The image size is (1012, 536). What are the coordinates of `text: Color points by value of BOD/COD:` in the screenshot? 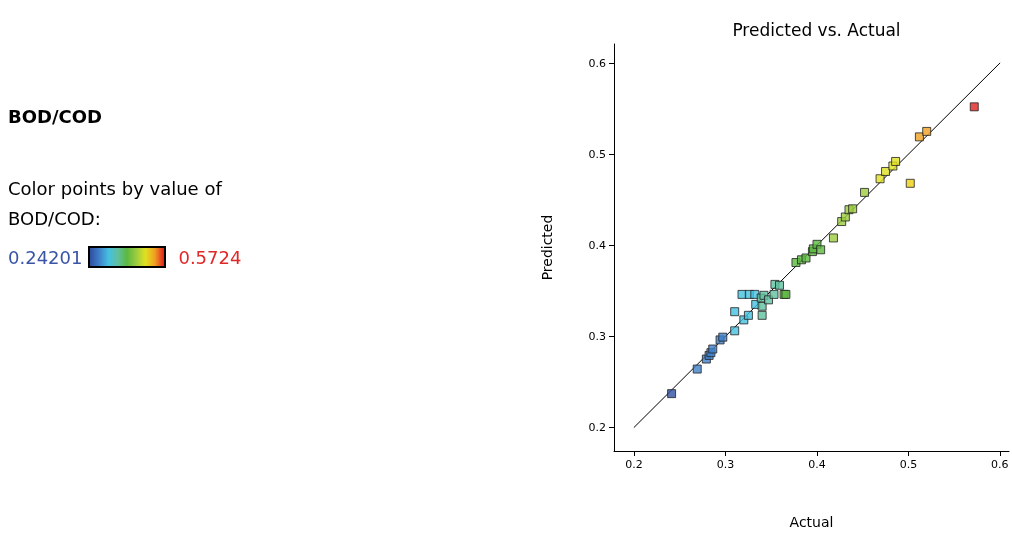 It's located at (116, 204).